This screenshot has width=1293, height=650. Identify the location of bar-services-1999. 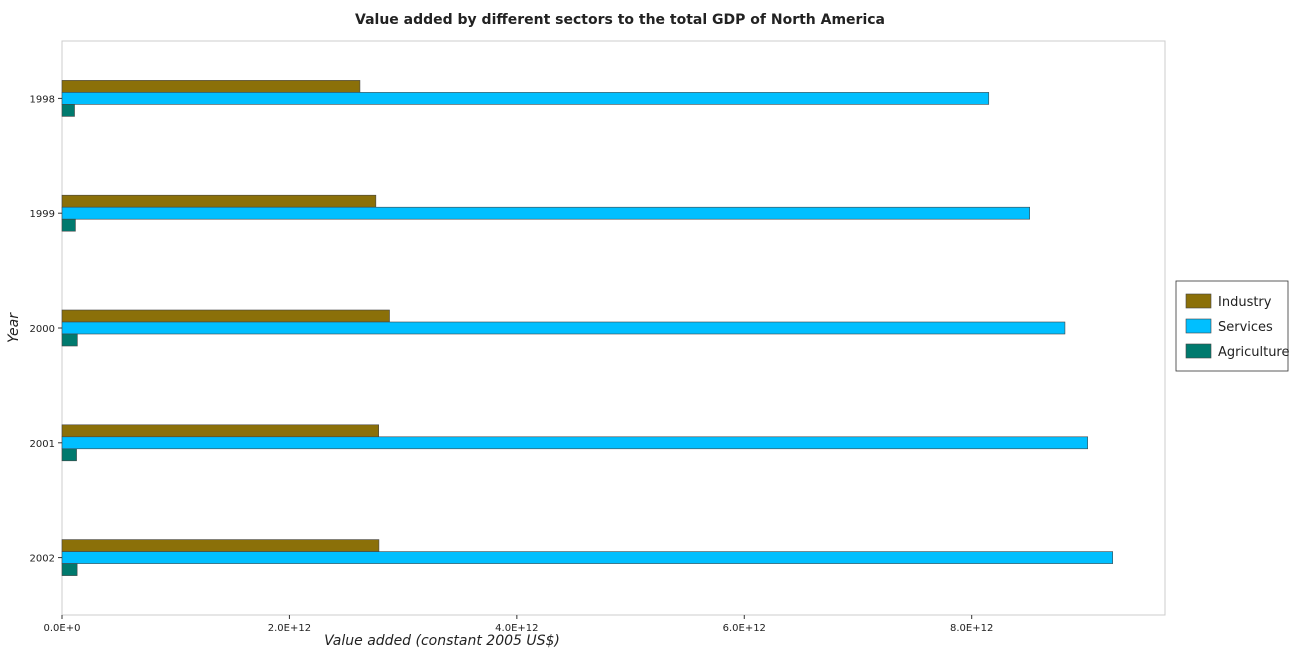
(545, 213).